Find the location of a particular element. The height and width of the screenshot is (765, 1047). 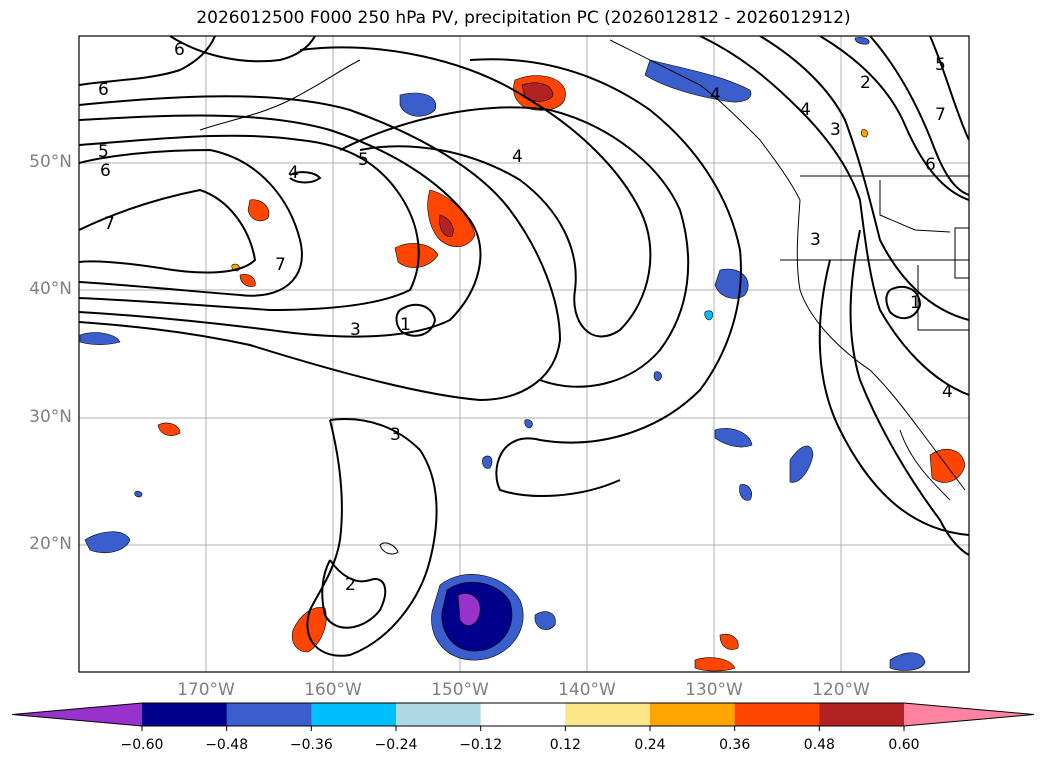

pv-contour-east-south is located at coordinates (909, 392).